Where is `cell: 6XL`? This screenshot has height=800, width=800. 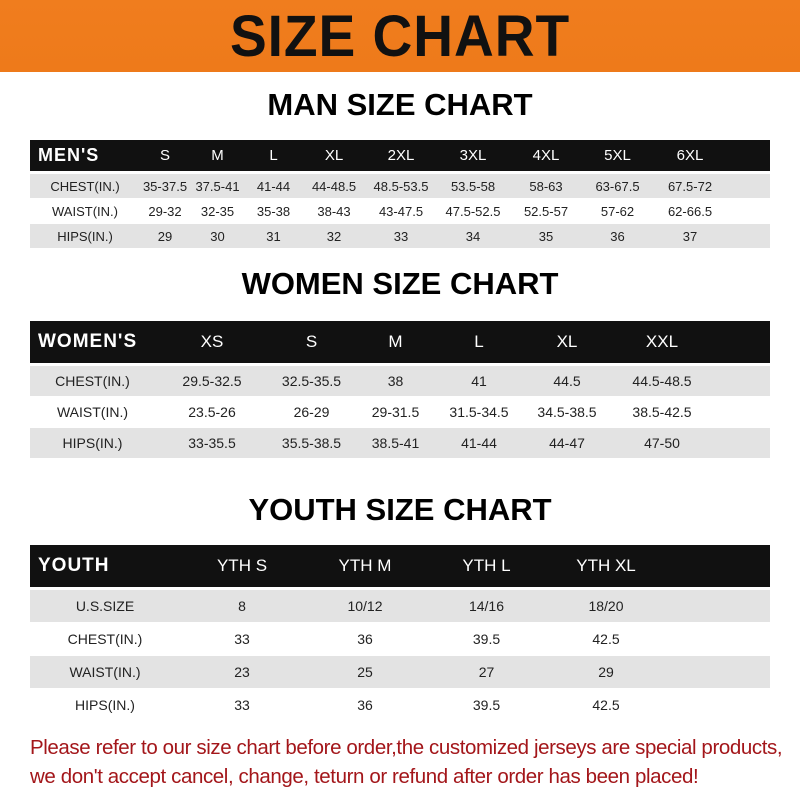
cell: 6XL is located at coordinates (690, 155).